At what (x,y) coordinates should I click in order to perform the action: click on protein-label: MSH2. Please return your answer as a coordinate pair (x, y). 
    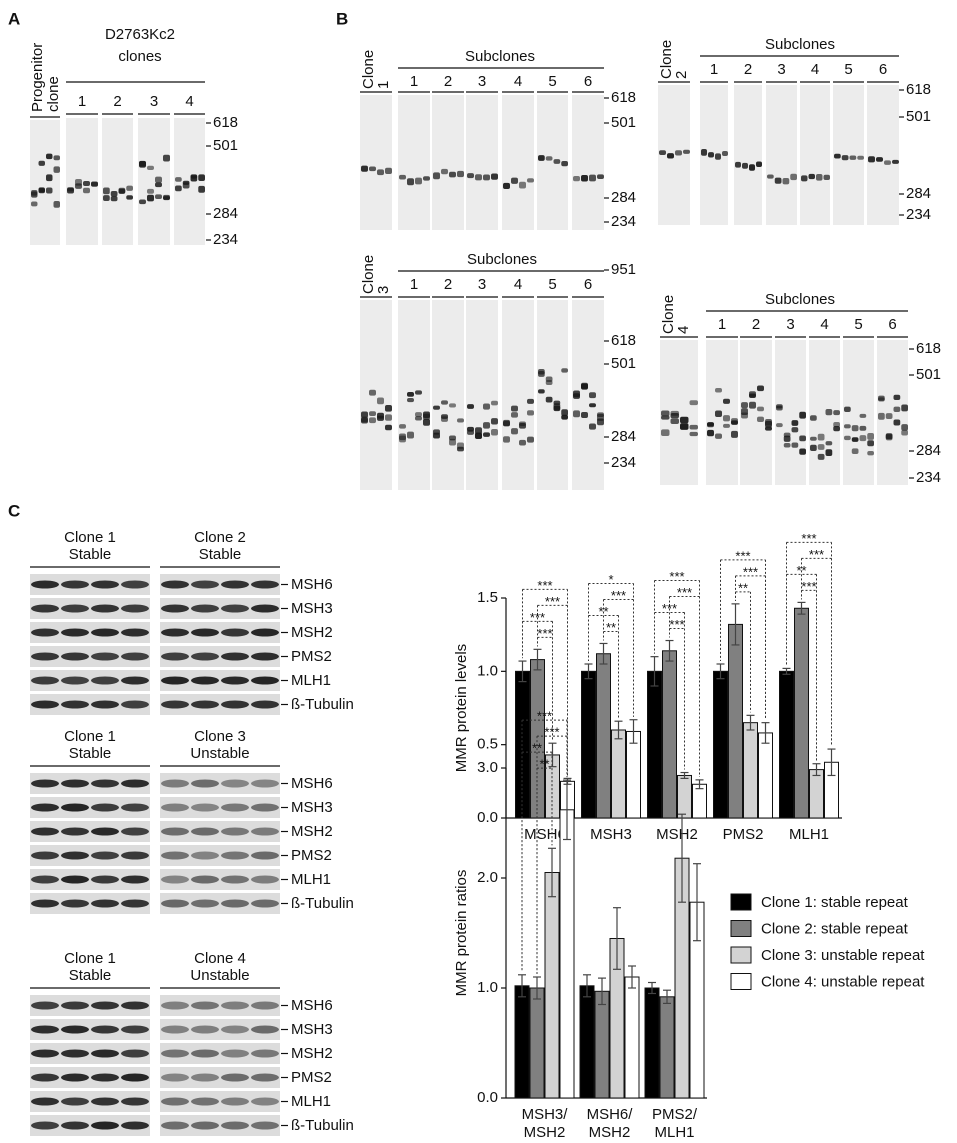
    Looking at the image, I should click on (312, 831).